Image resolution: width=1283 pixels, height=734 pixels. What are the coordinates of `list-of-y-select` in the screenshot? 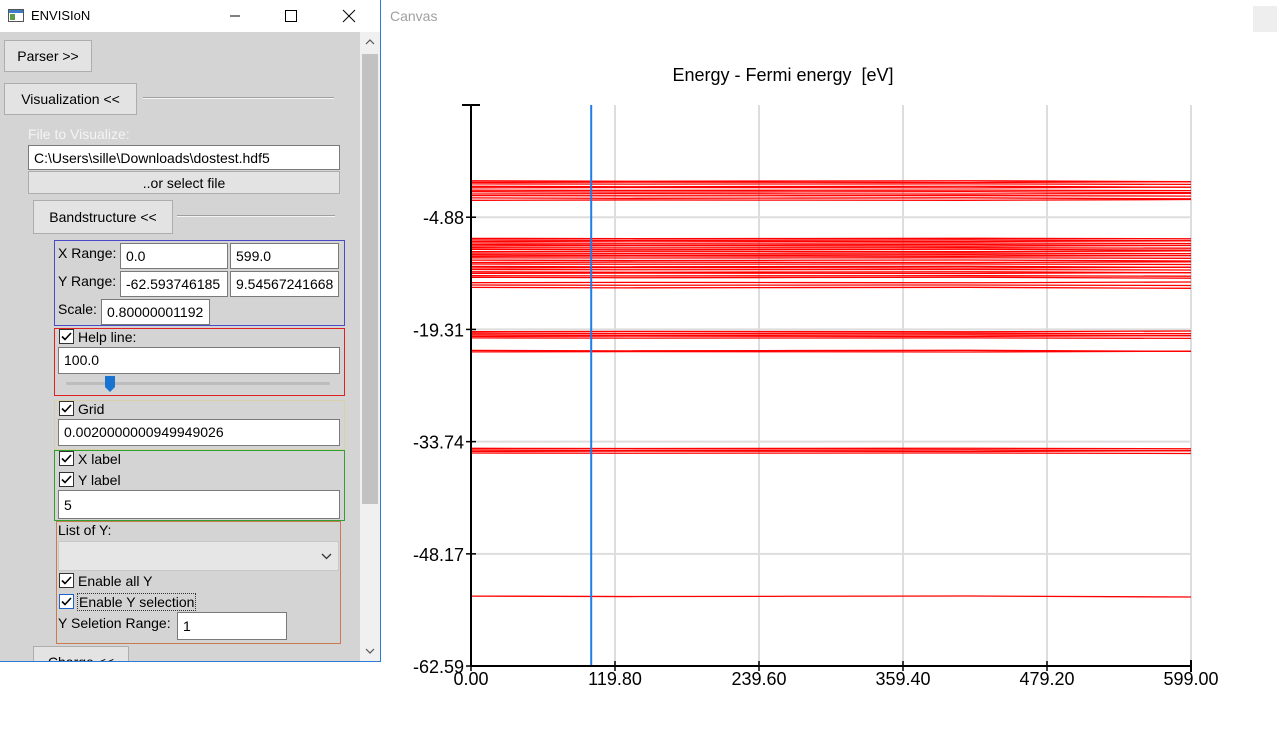 It's located at (198, 556).